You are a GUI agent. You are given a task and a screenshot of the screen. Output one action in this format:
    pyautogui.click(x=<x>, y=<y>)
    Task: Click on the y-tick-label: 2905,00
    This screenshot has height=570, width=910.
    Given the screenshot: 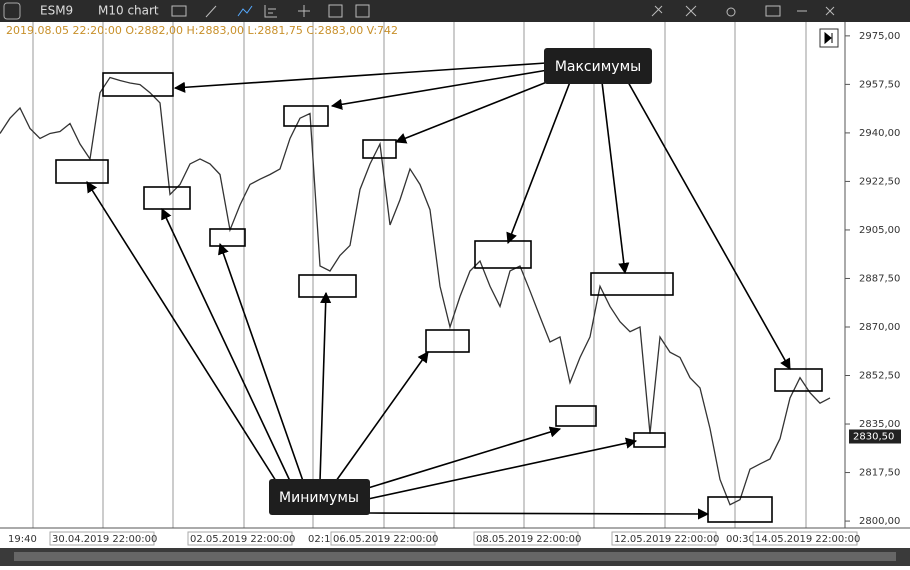 What is the action you would take?
    pyautogui.click(x=879, y=230)
    